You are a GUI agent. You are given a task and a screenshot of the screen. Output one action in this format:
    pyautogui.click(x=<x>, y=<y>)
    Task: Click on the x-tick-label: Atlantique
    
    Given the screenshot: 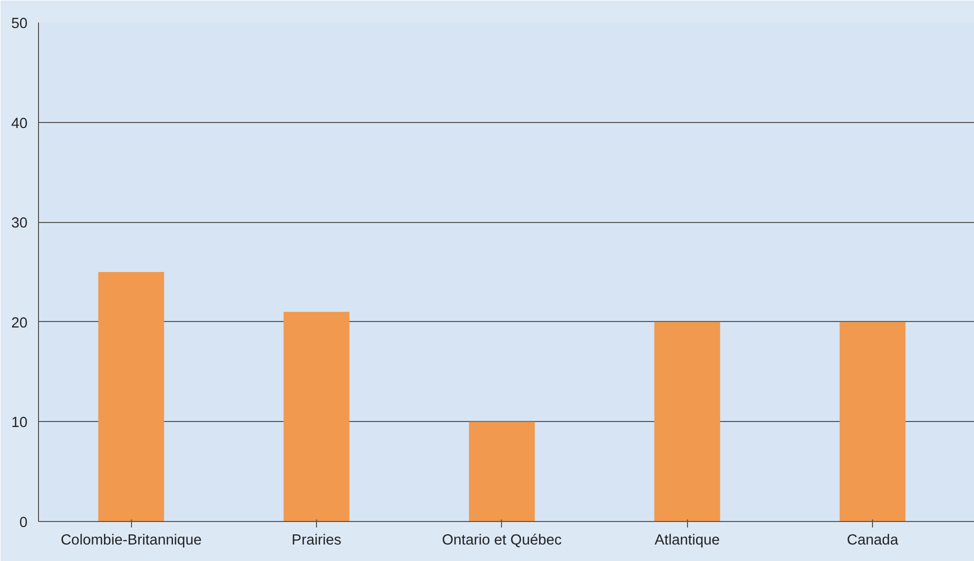 What is the action you would take?
    pyautogui.click(x=687, y=540)
    